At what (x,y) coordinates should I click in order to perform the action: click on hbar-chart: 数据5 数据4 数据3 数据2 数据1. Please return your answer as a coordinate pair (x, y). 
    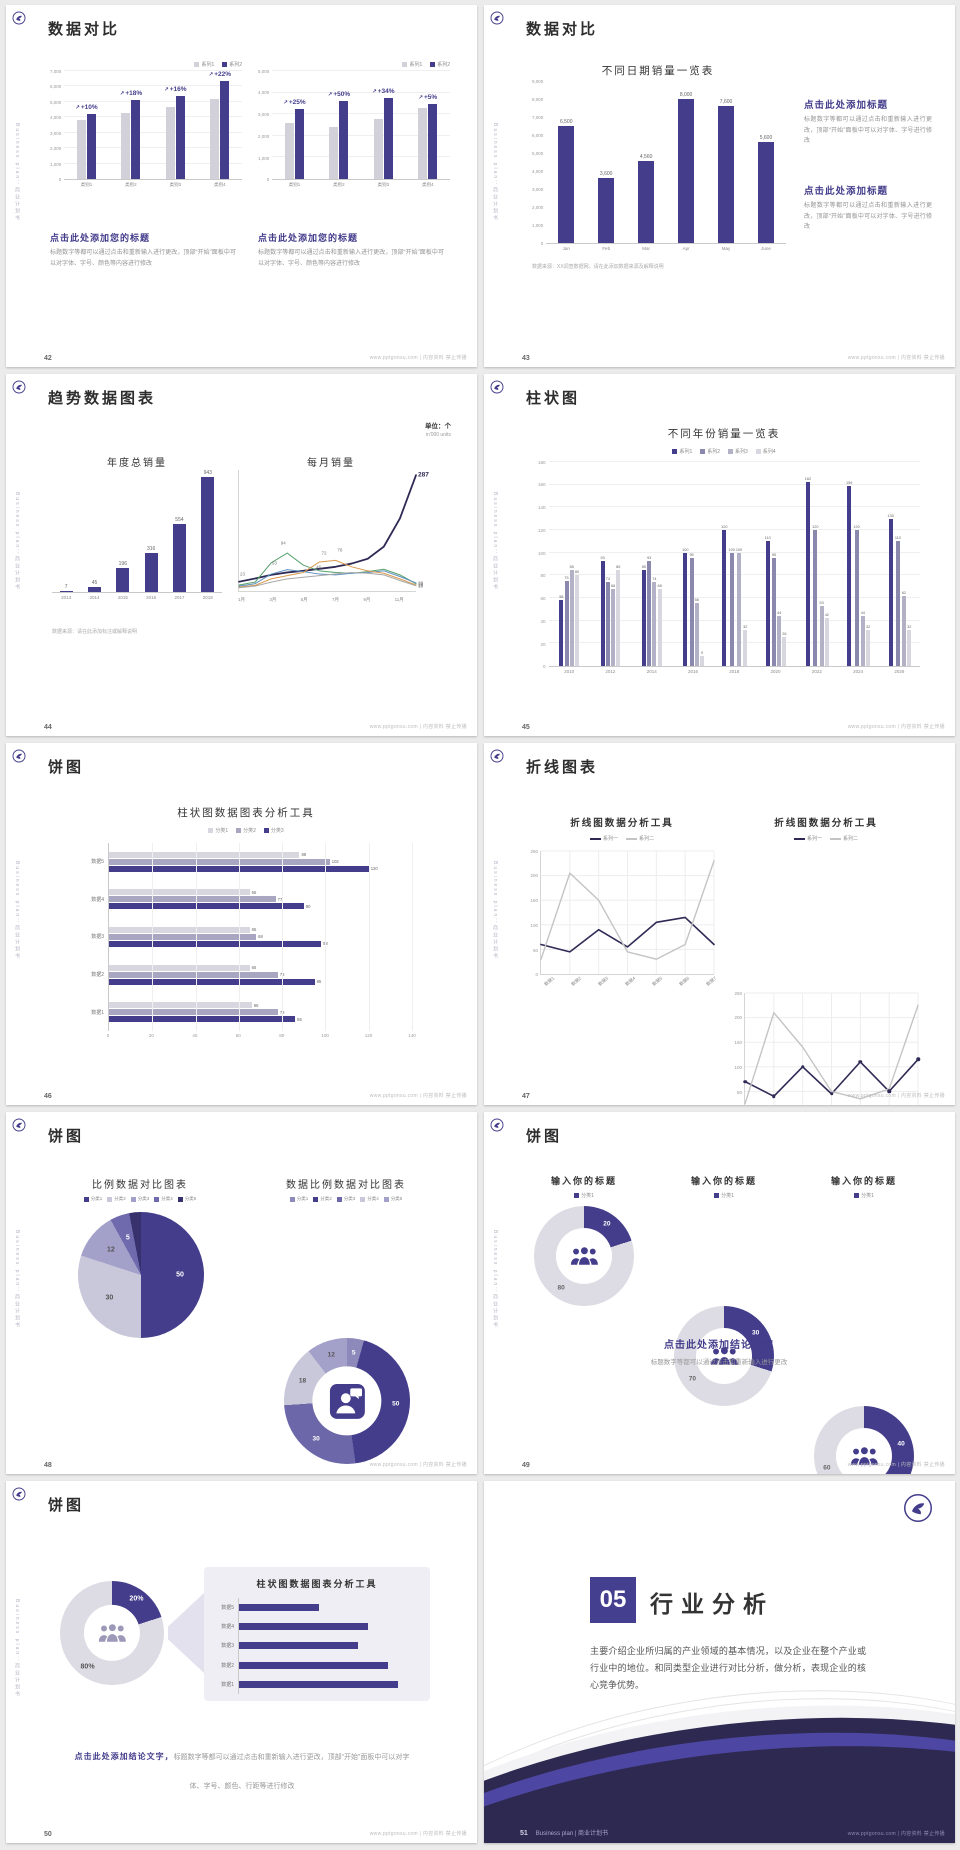
    Looking at the image, I should click on (325, 1646).